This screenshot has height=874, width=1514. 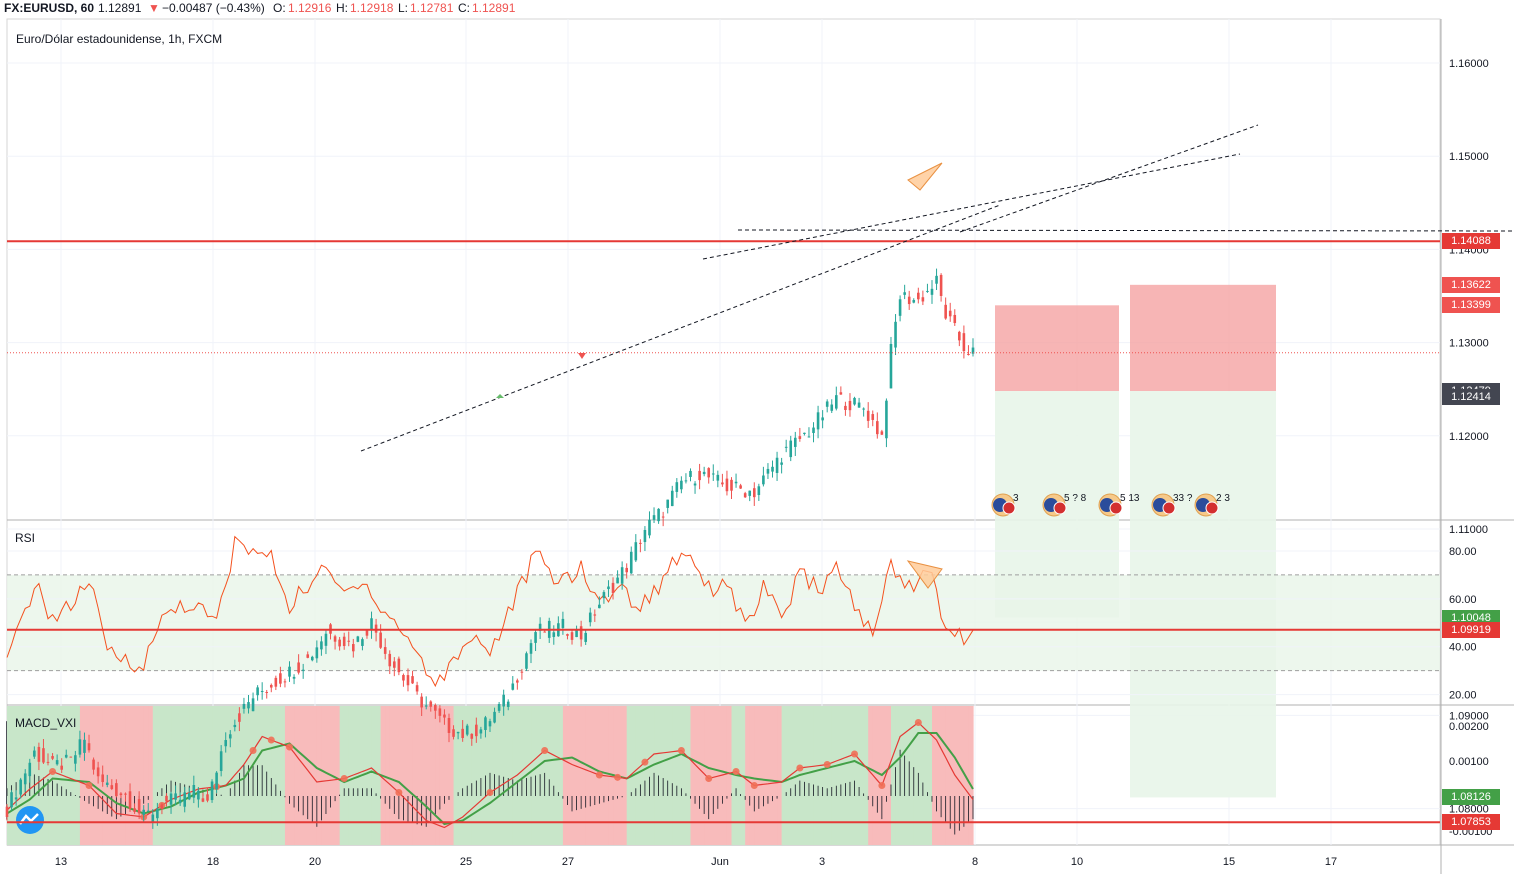 I want to click on trend-line-upper, so click(x=1109, y=178).